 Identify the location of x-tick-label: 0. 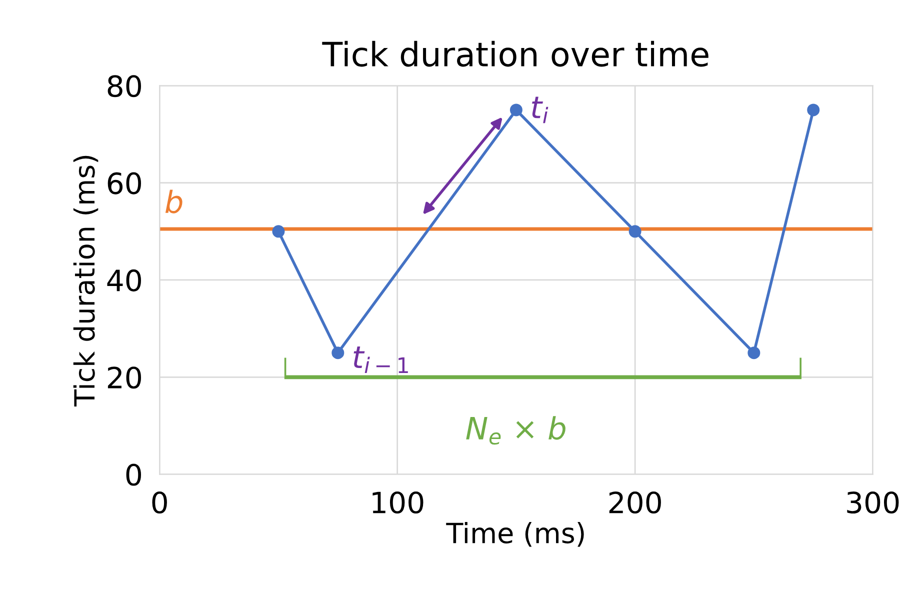
(159, 502).